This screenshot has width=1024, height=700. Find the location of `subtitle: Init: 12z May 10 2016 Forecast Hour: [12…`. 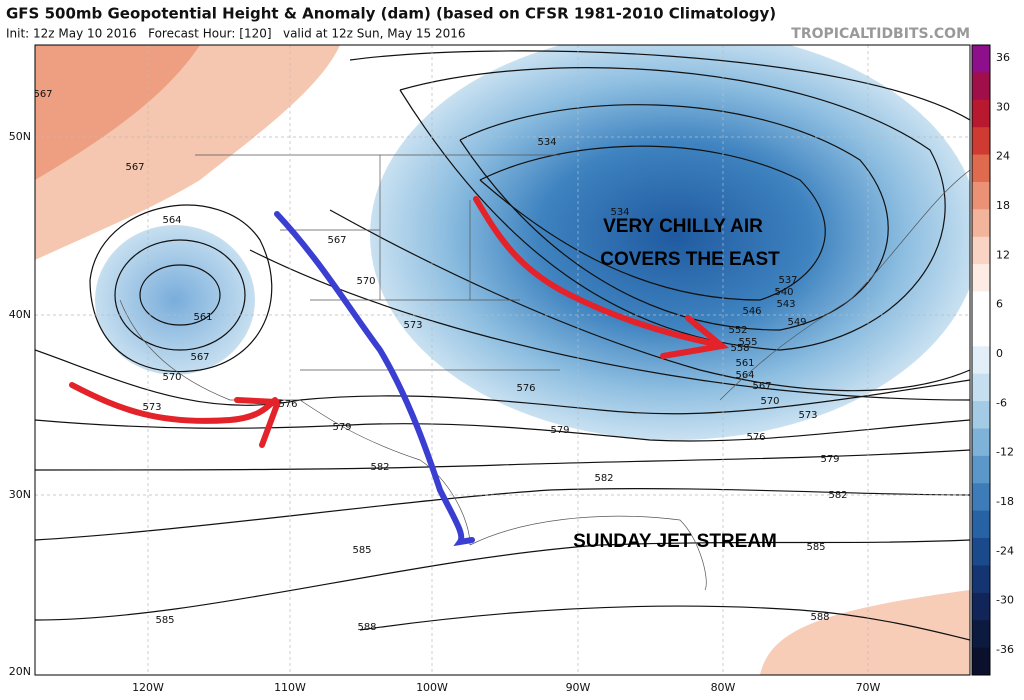

subtitle: Init: 12z May 10 2016 Forecast Hour: [12… is located at coordinates (235, 34).